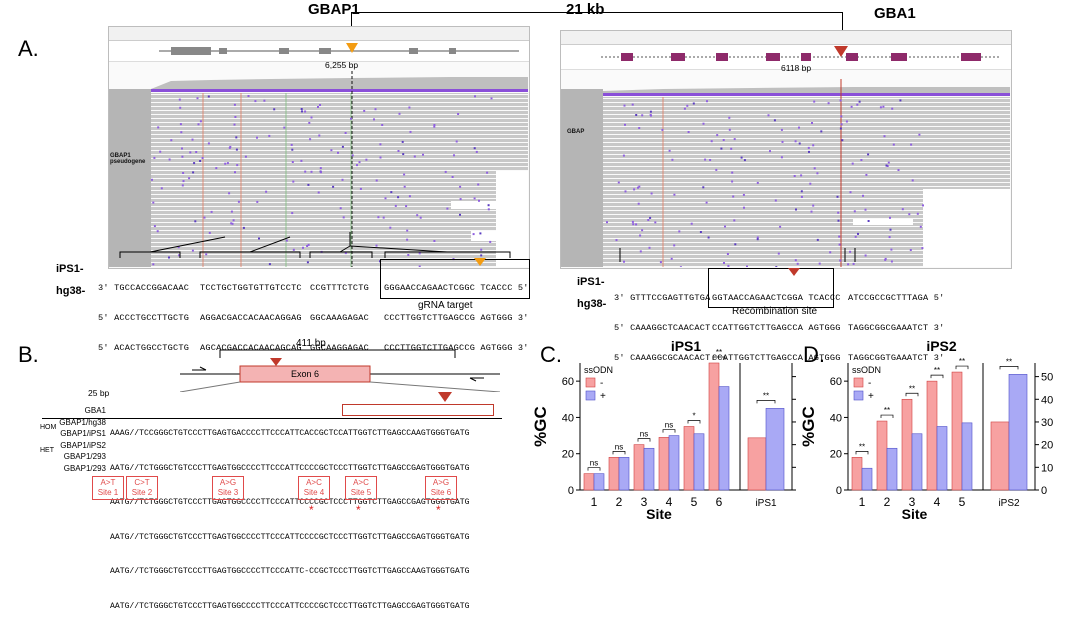  Describe the element at coordinates (591, 293) in the screenshot. I see `right-row-labels: iPS1- hg38-` at that location.